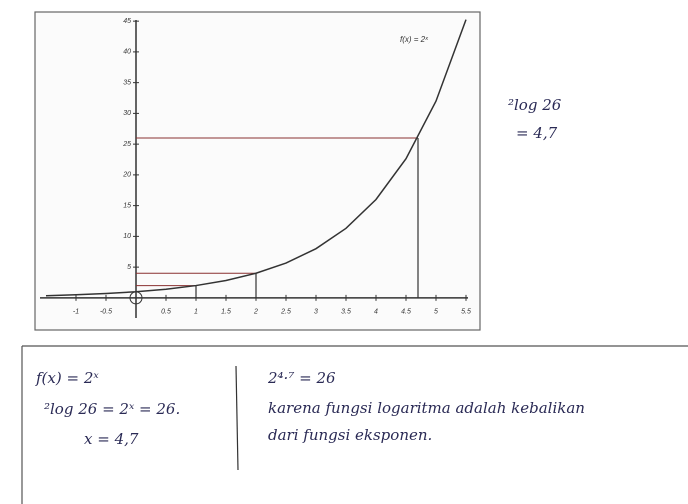  Describe the element at coordinates (67, 378) in the screenshot. I see `note: f(x) = 2ˣ` at that location.